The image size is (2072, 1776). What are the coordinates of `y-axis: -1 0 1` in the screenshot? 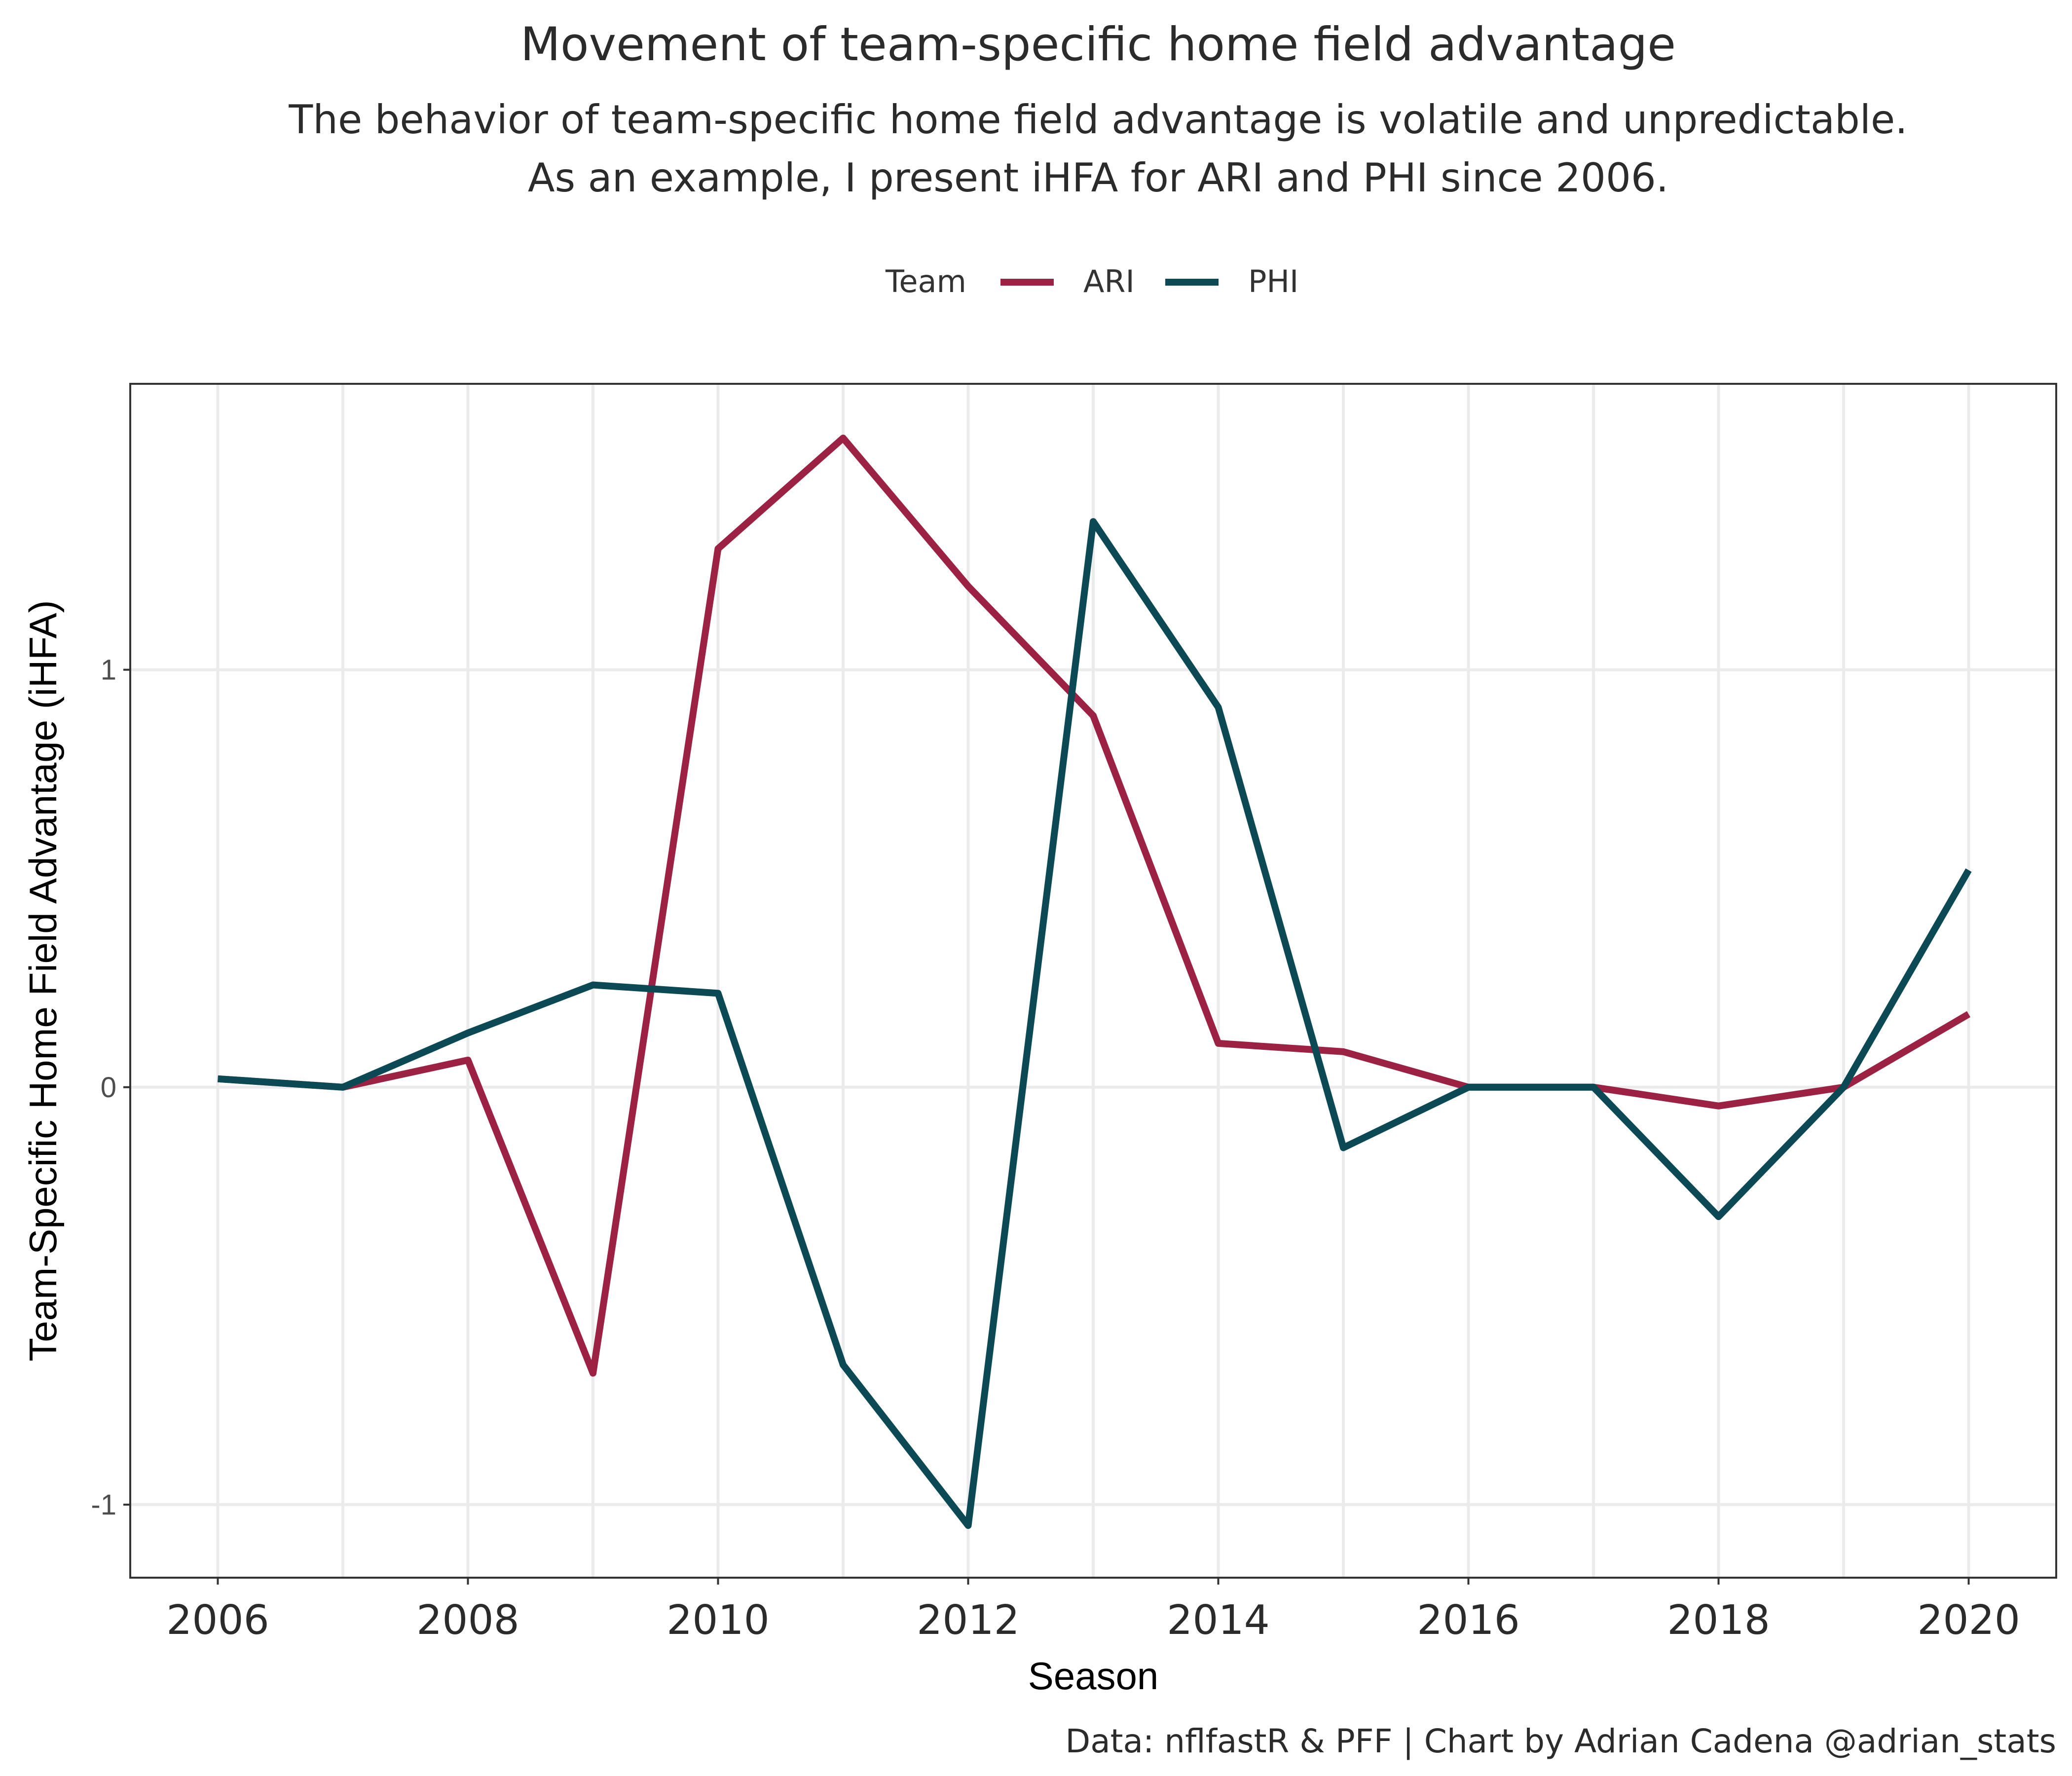 It's located at (111, 1088).